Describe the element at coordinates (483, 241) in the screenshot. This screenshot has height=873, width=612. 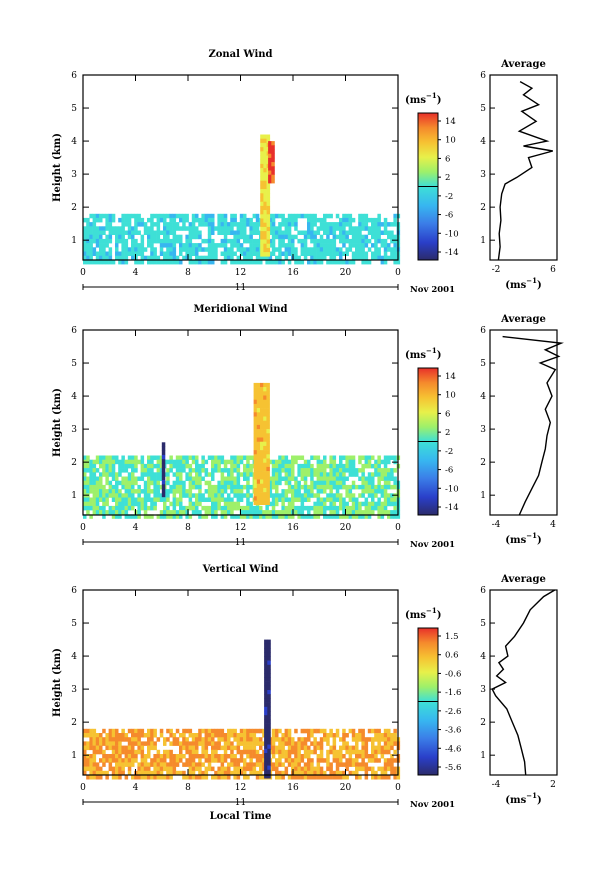
I see `avg-y-tick-label: 1` at that location.